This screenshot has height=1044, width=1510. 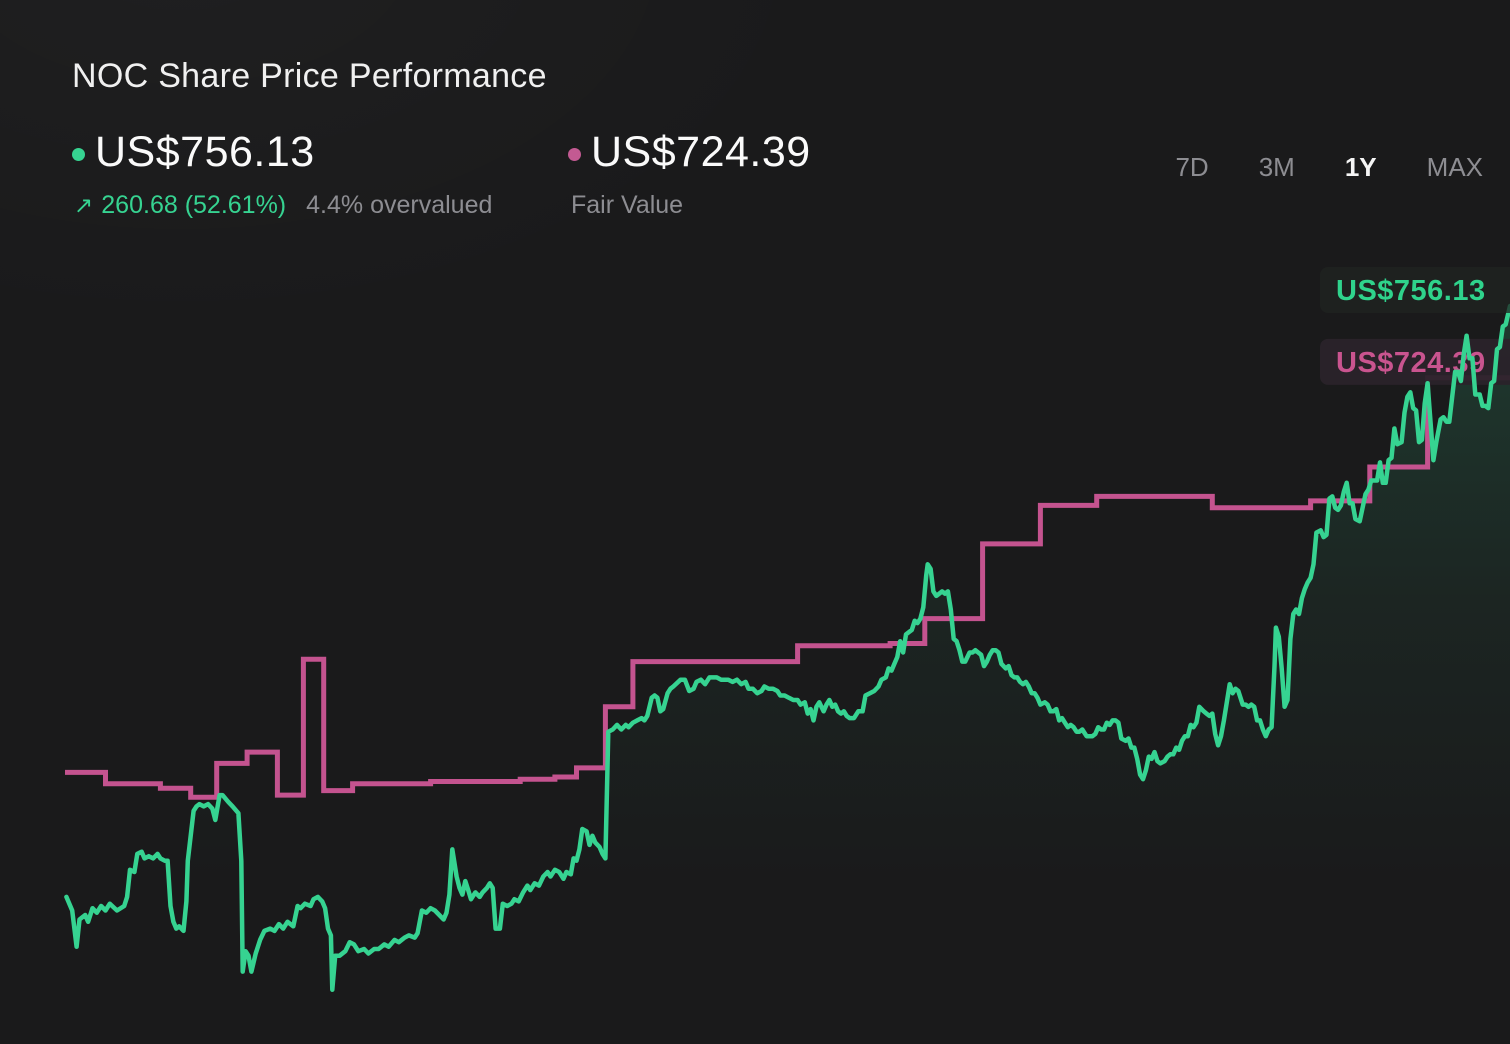 I want to click on price-change: 260.68 (52.61%), so click(x=194, y=205).